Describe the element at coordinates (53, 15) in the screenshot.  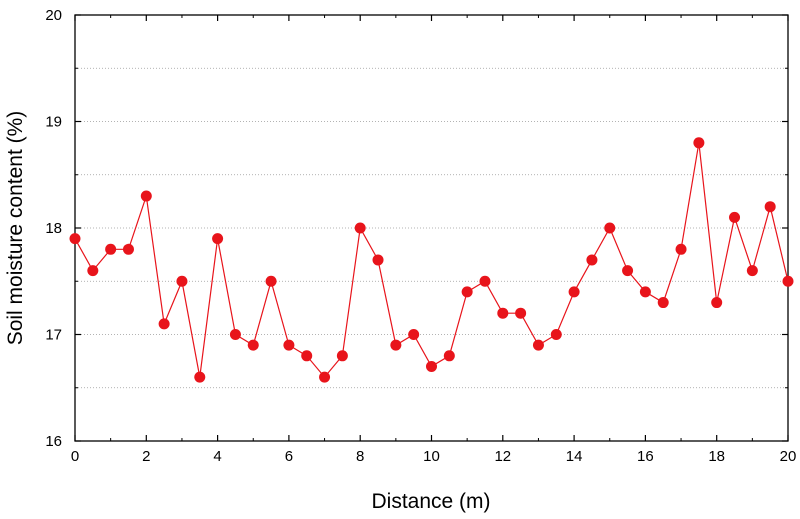
I see `y-tick-label: 20` at that location.